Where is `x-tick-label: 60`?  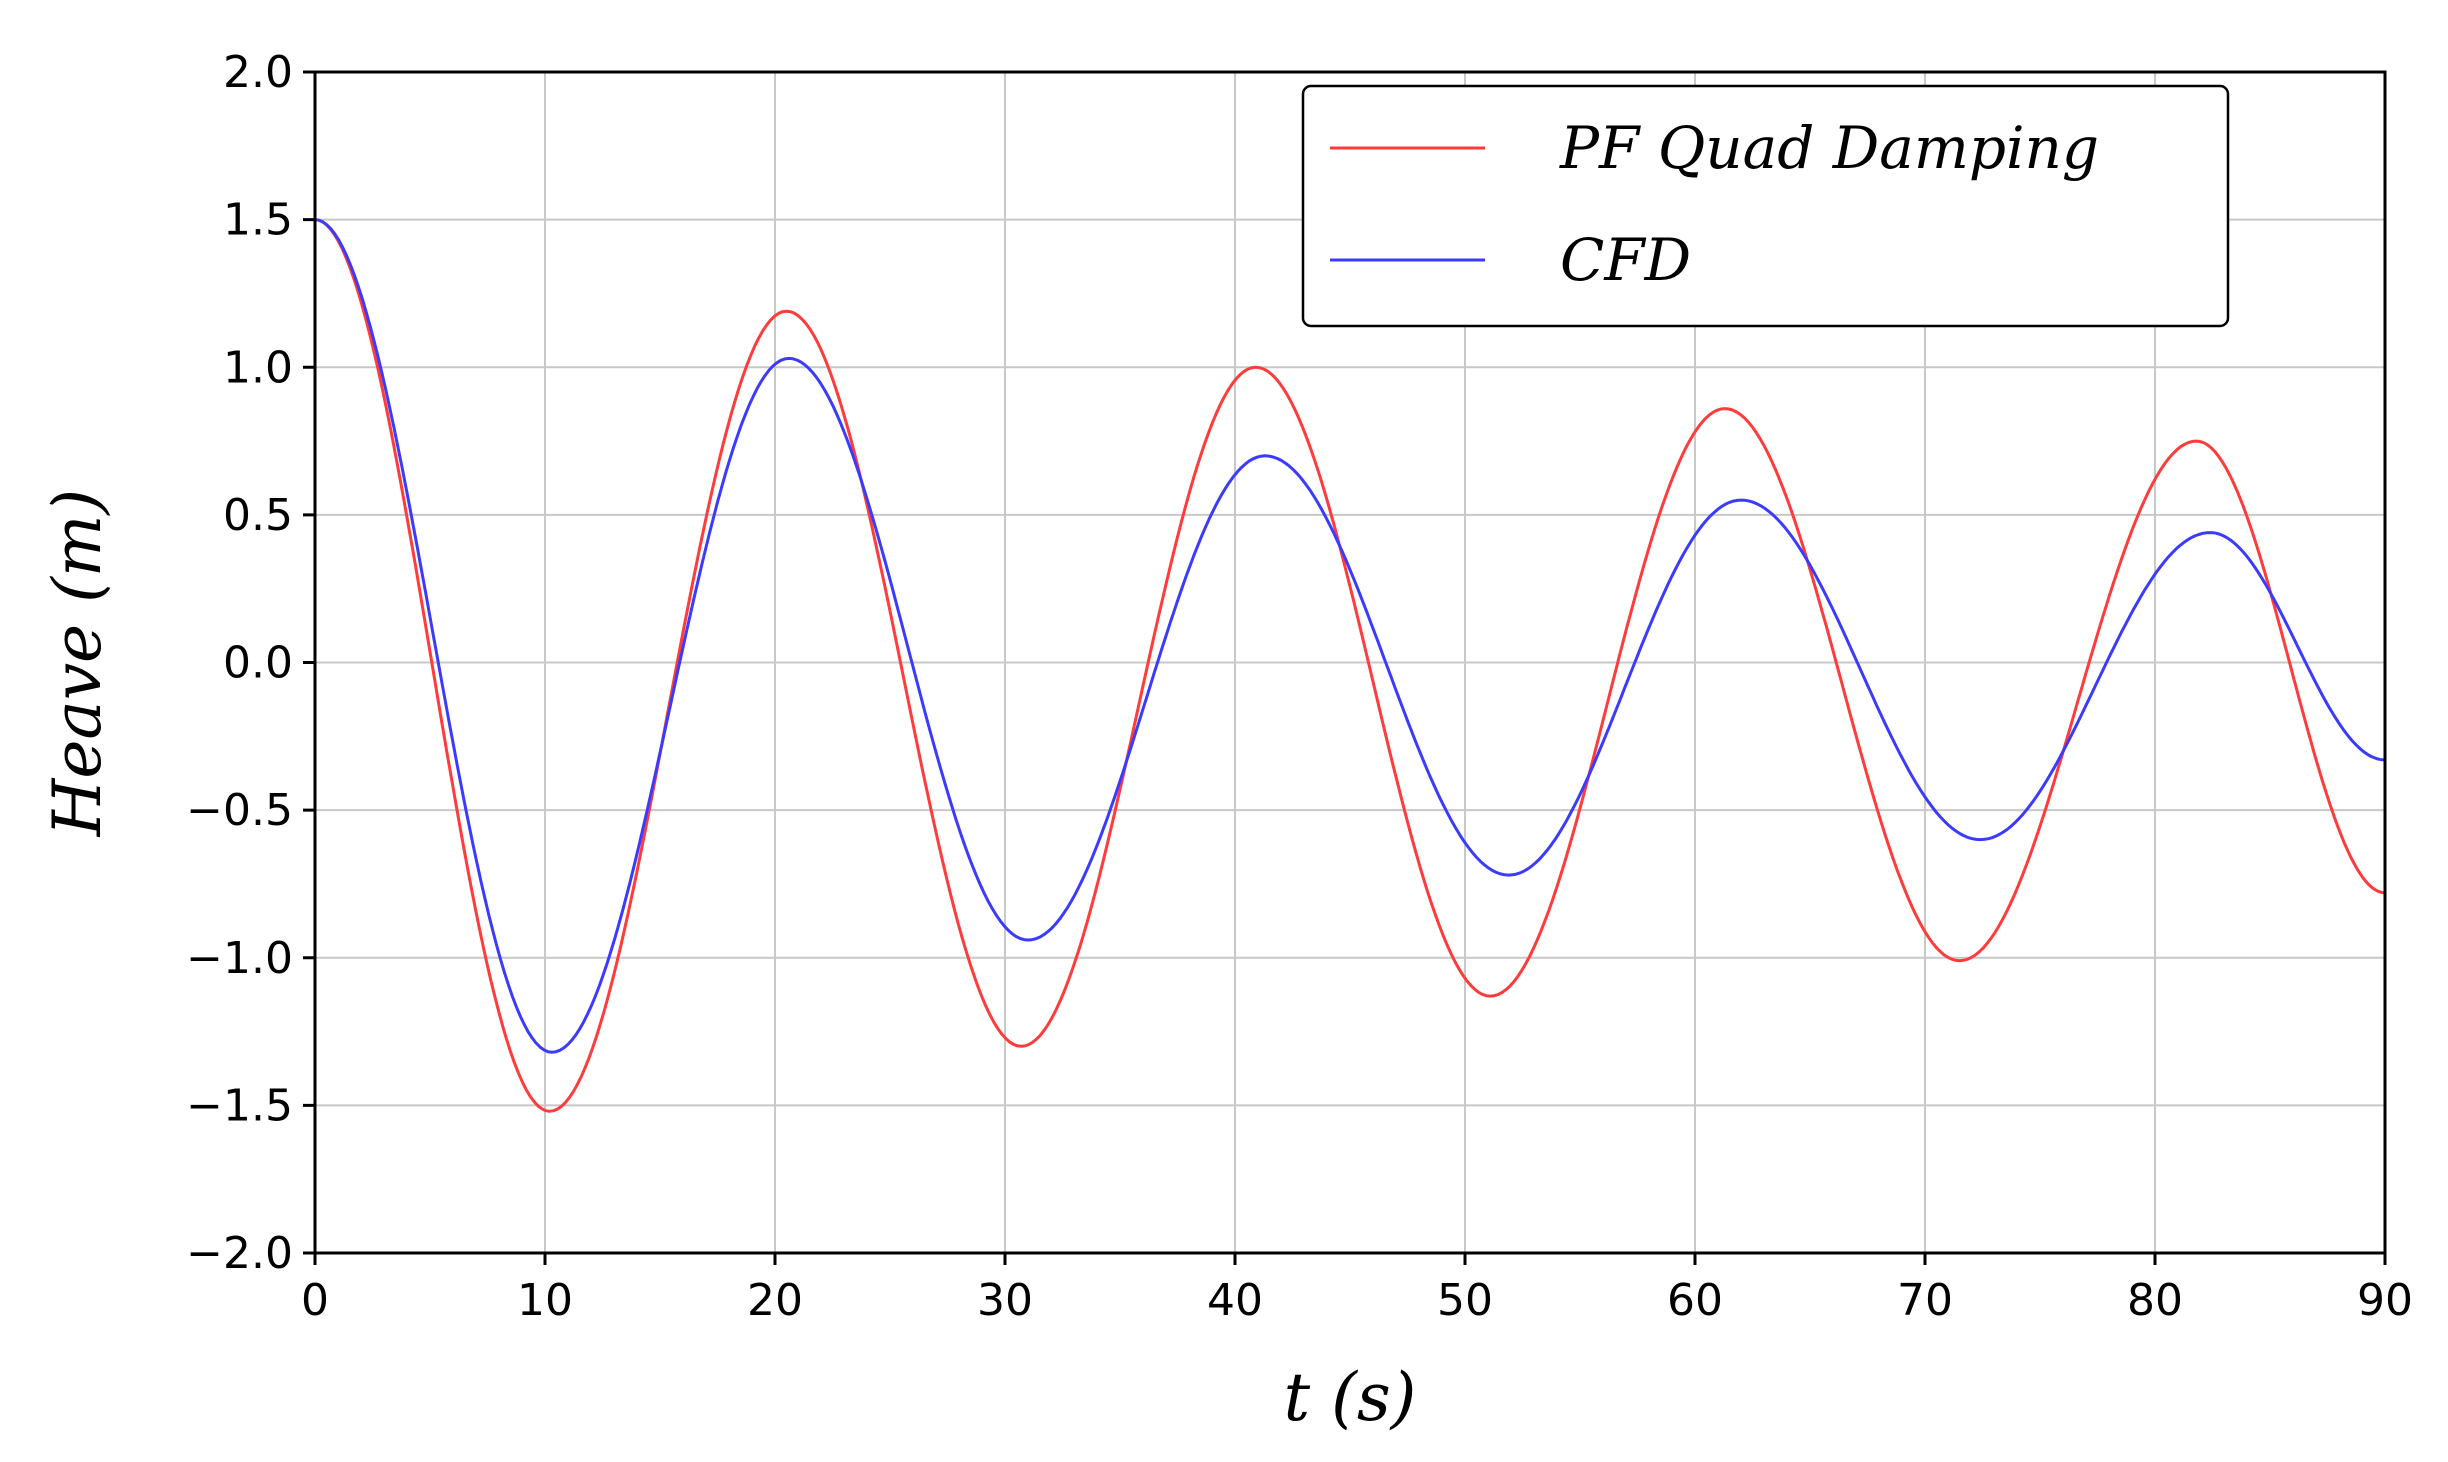 x-tick-label: 60 is located at coordinates (1695, 1300).